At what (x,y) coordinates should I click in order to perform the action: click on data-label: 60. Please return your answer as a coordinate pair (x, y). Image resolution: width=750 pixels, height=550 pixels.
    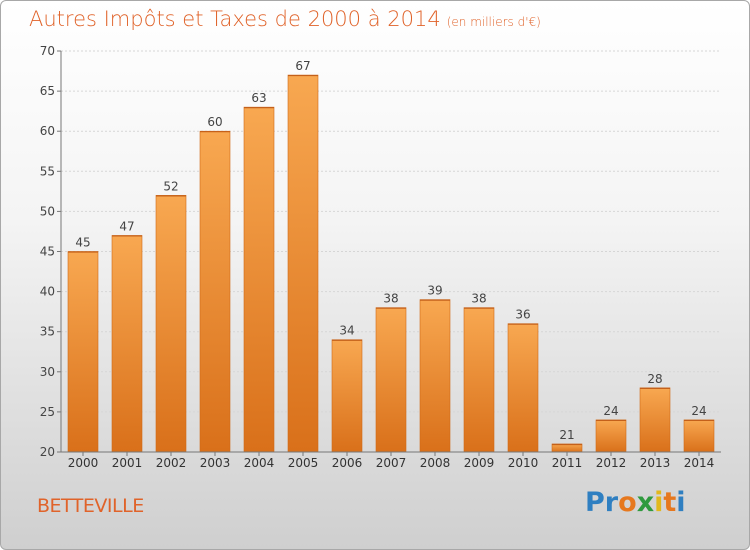
    Looking at the image, I should click on (214, 122).